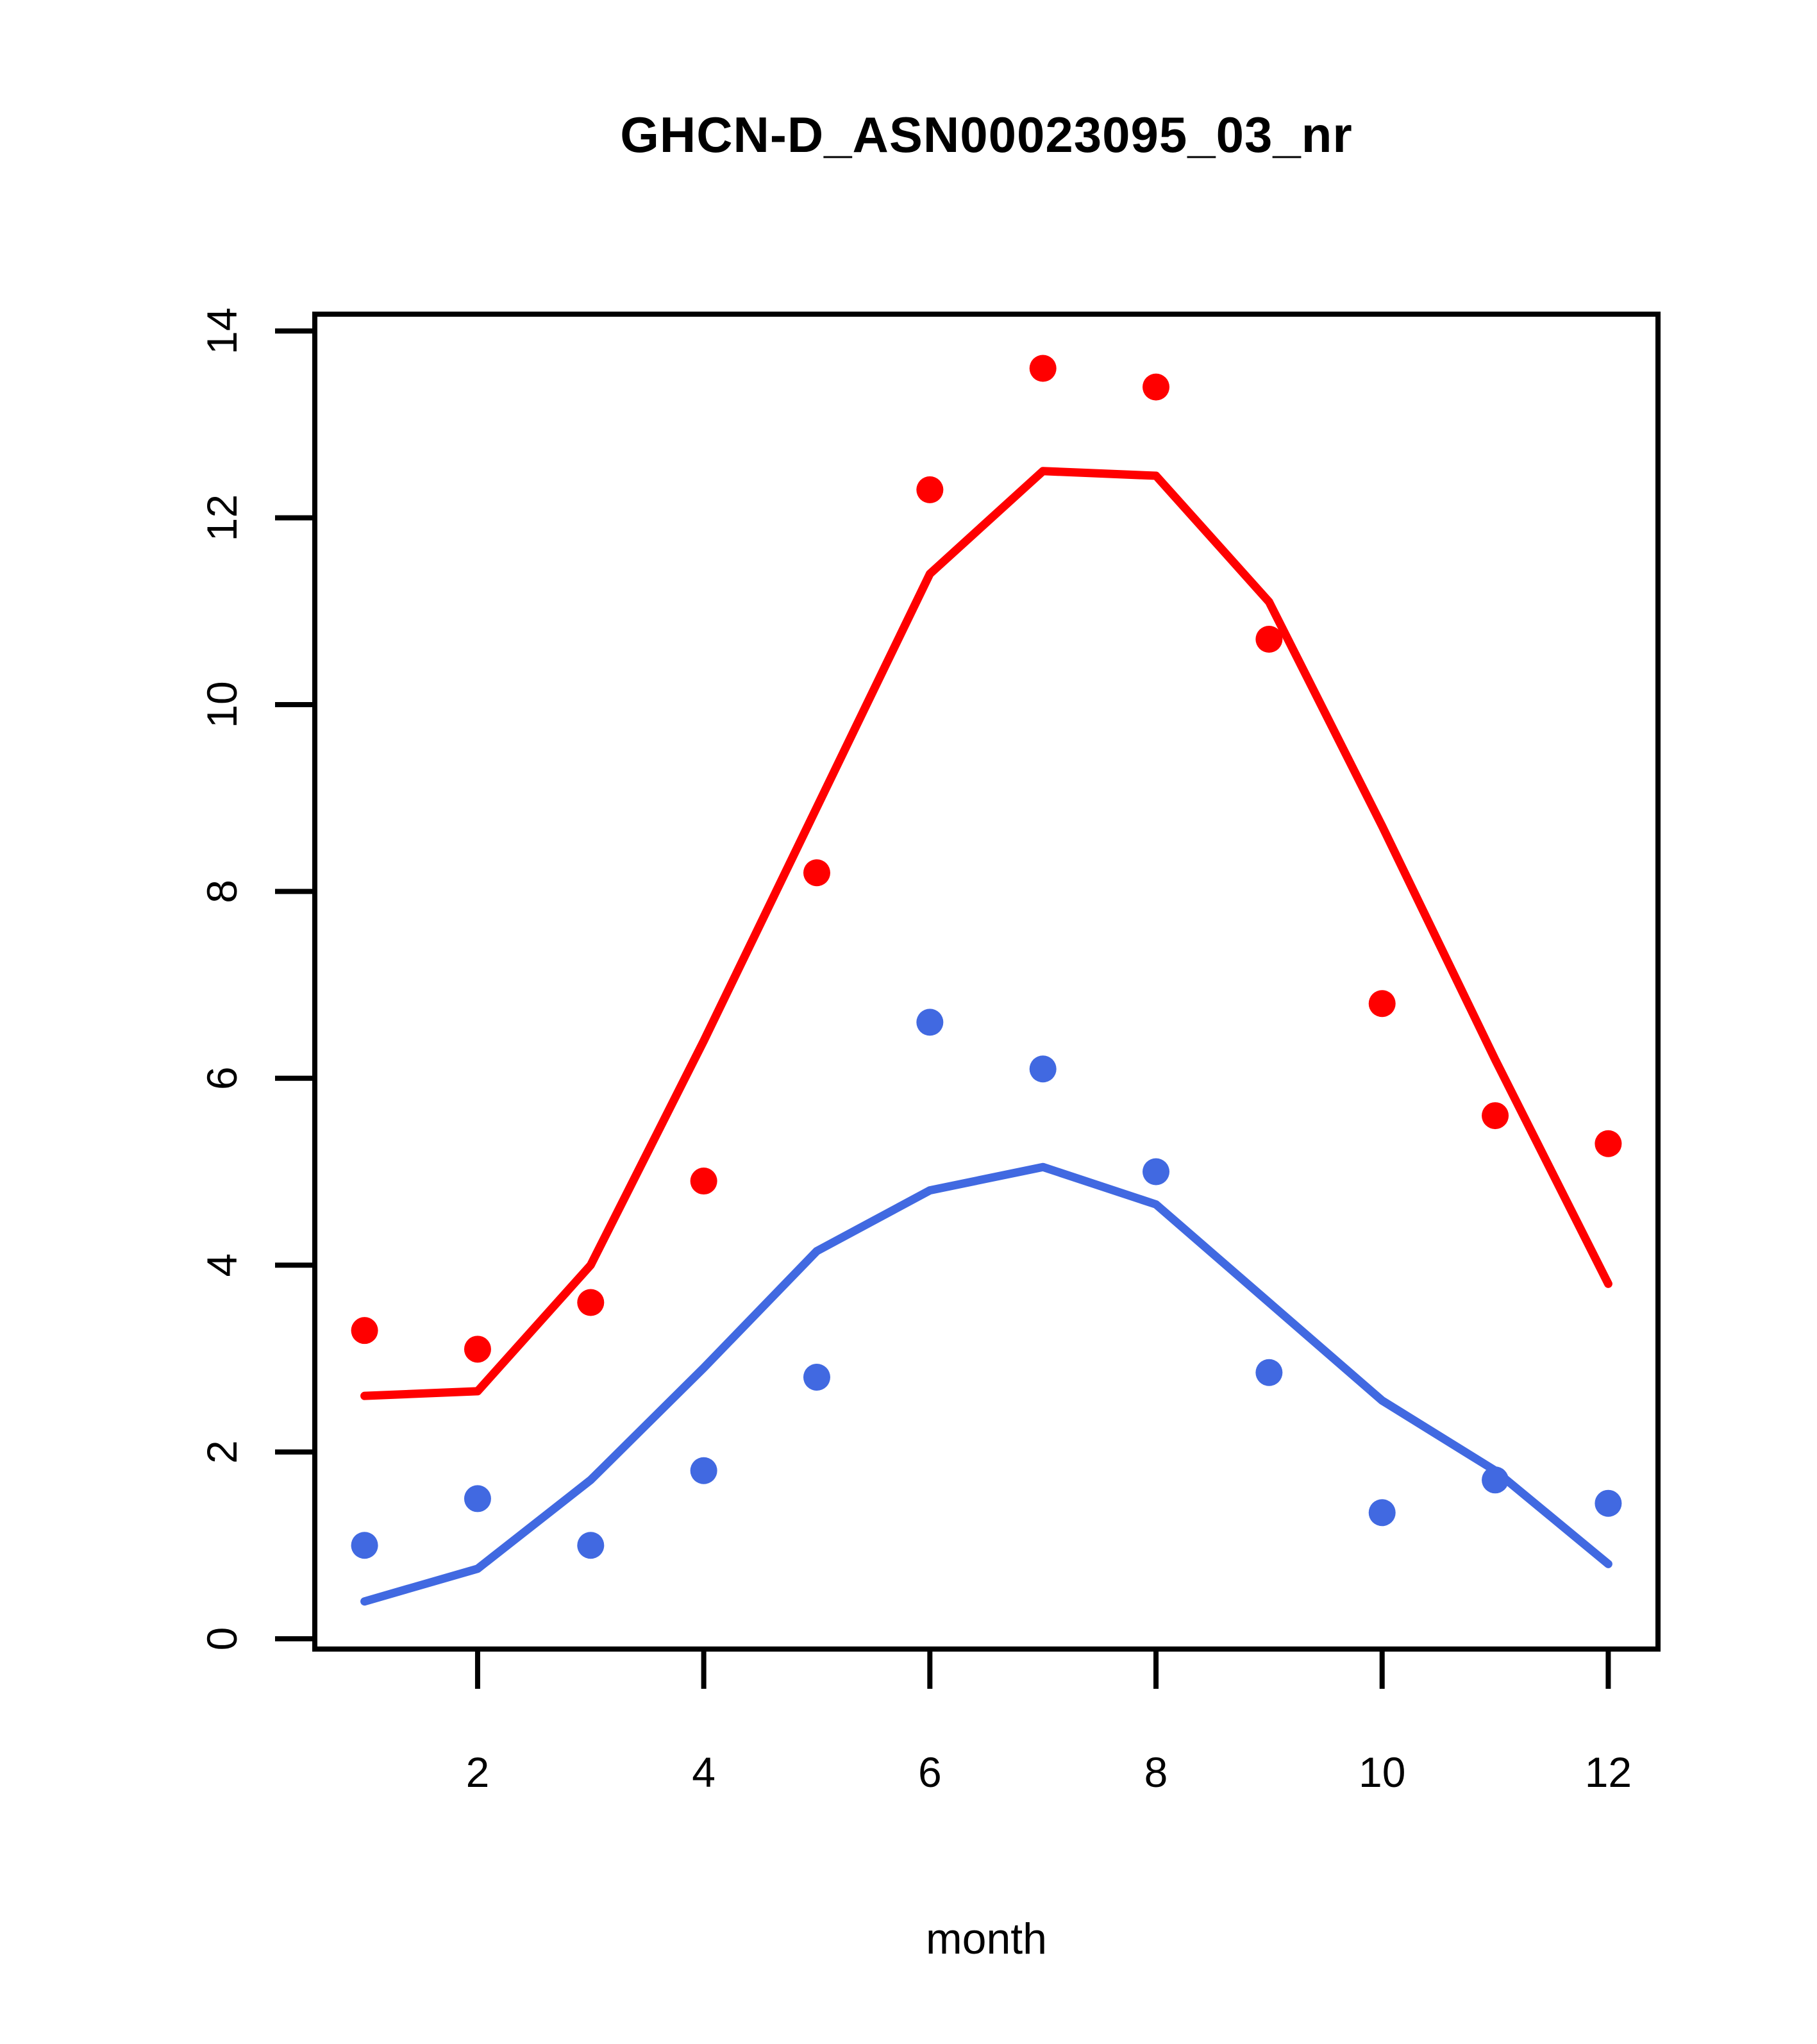 Image resolution: width=1817 pixels, height=2044 pixels. Describe the element at coordinates (222, 1265) in the screenshot. I see `y-tick-label: 4` at that location.